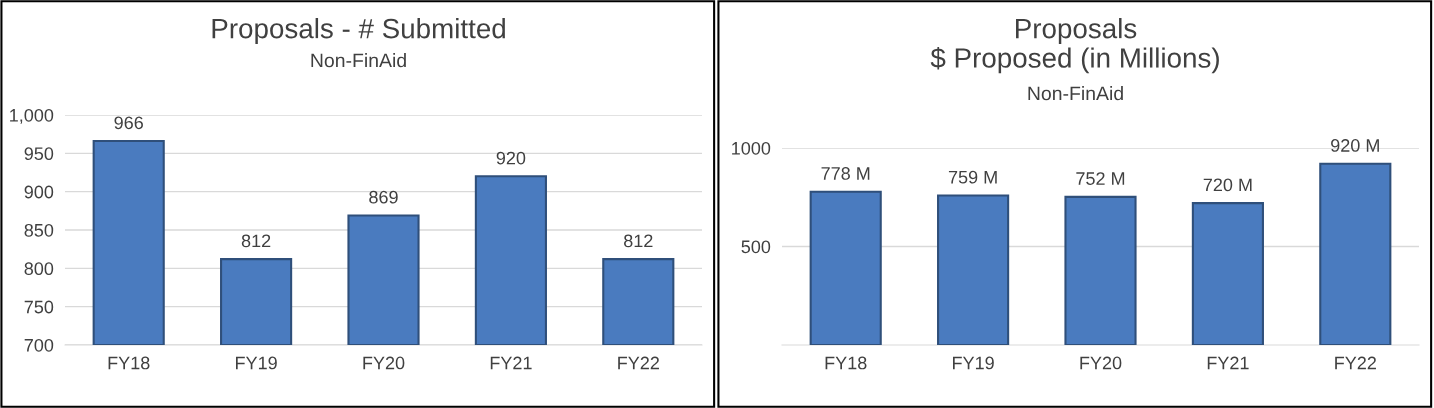  What do you see at coordinates (383, 197) in the screenshot?
I see `data-label: 869` at bounding box center [383, 197].